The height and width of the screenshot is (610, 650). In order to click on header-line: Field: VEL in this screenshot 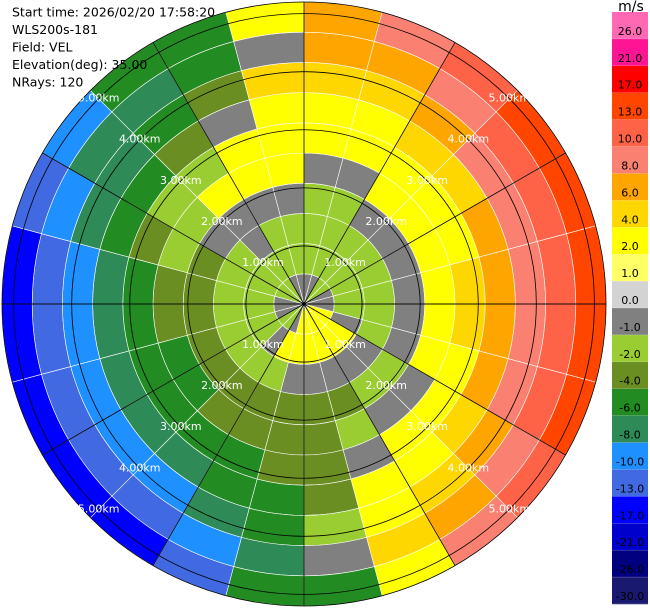, I will do `click(42, 47)`.